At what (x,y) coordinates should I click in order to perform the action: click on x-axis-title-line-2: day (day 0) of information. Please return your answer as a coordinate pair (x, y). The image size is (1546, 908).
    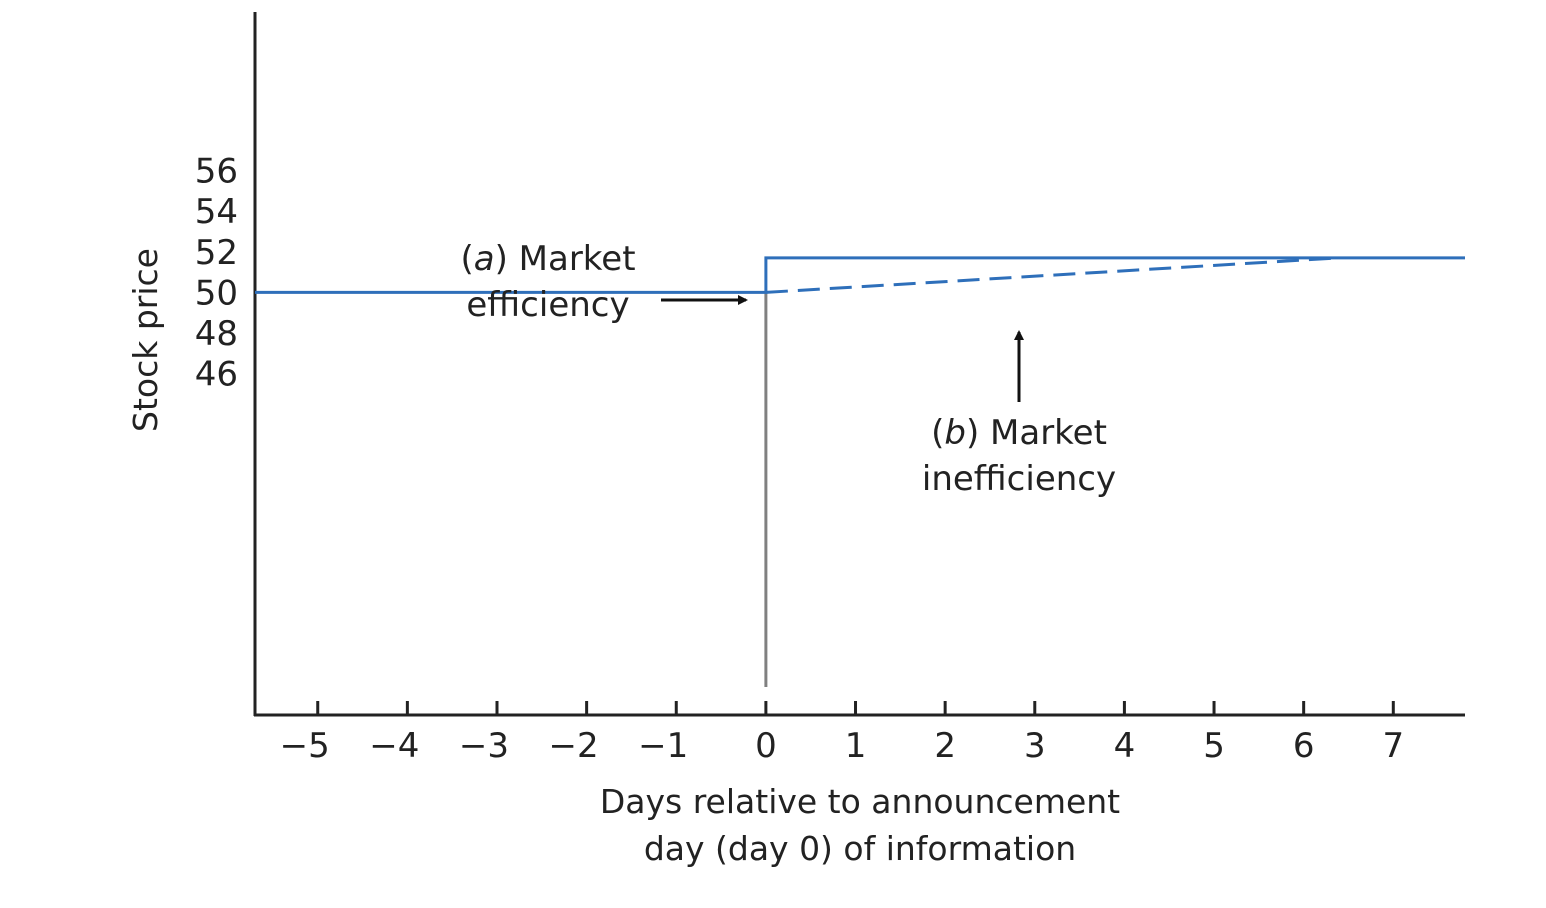
    Looking at the image, I should click on (860, 848).